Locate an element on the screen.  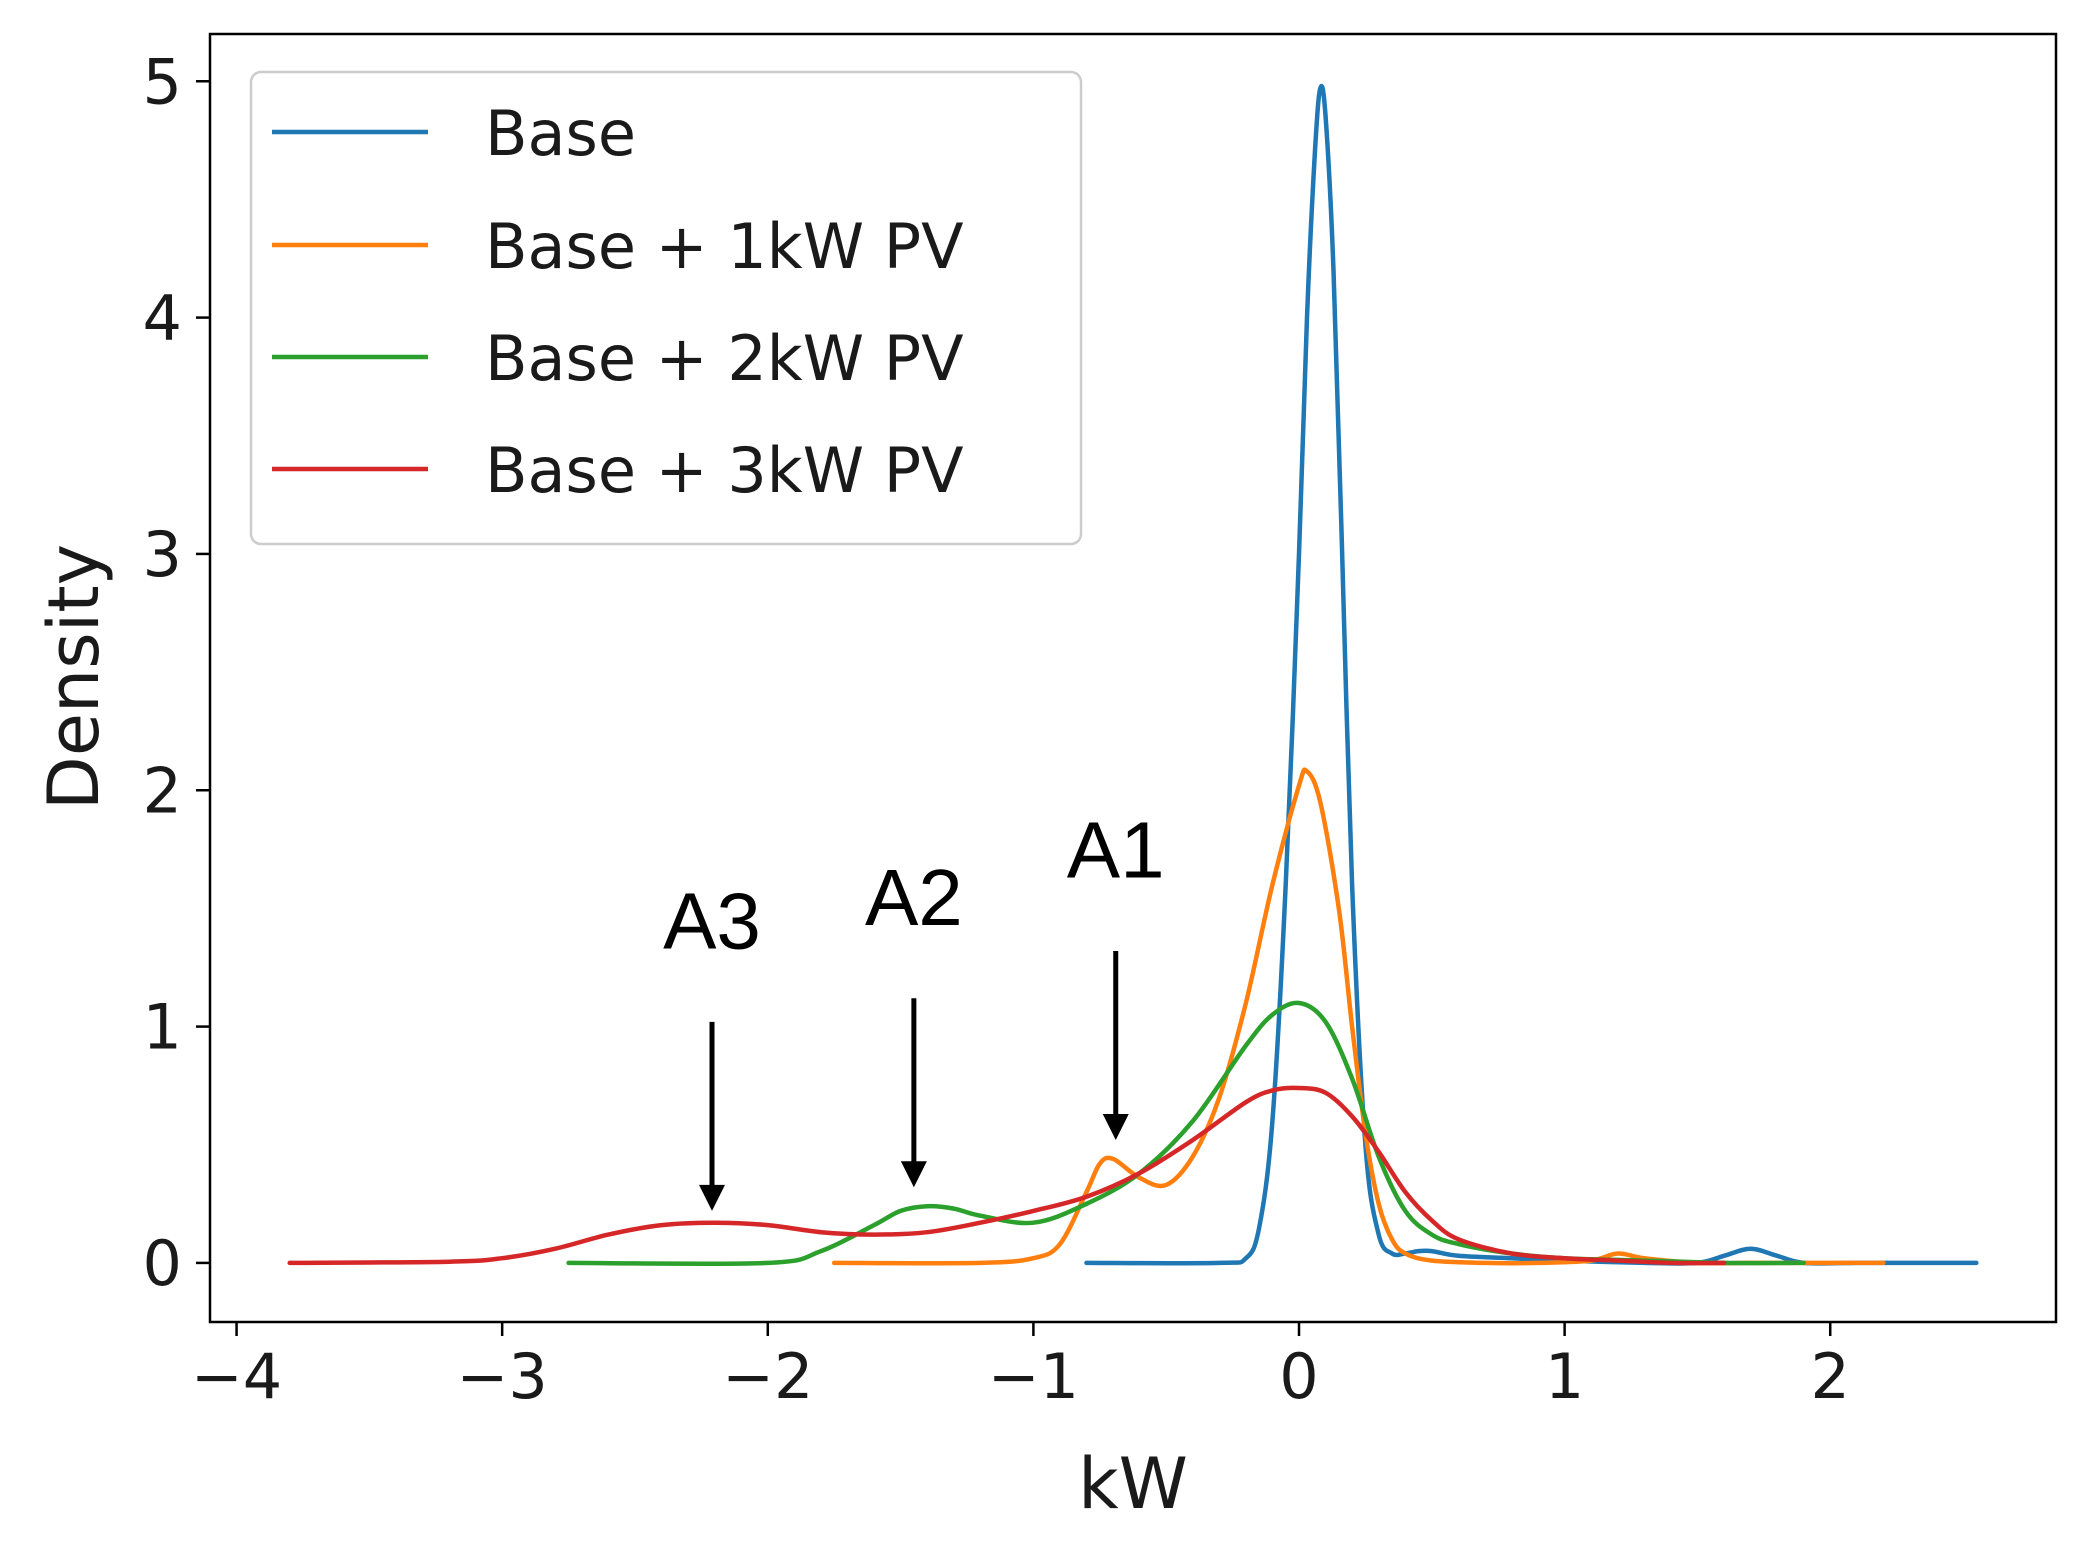
x-axis-ticks: −4 −3 −2 −1 0 1 2 is located at coordinates (1020, 1367).